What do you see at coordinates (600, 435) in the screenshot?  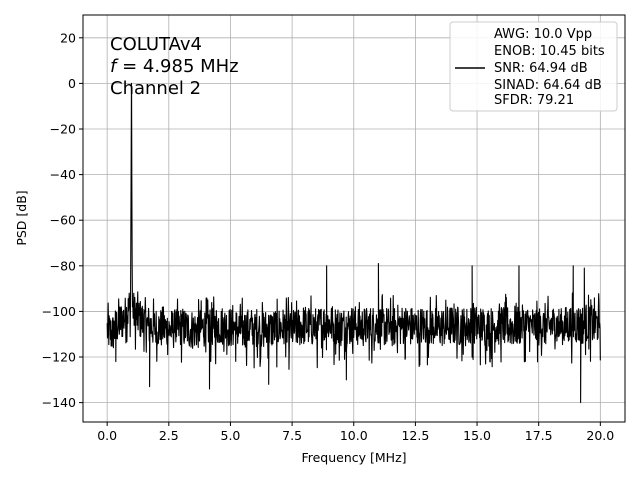 I see `x-tick-label: 20.0` at bounding box center [600, 435].